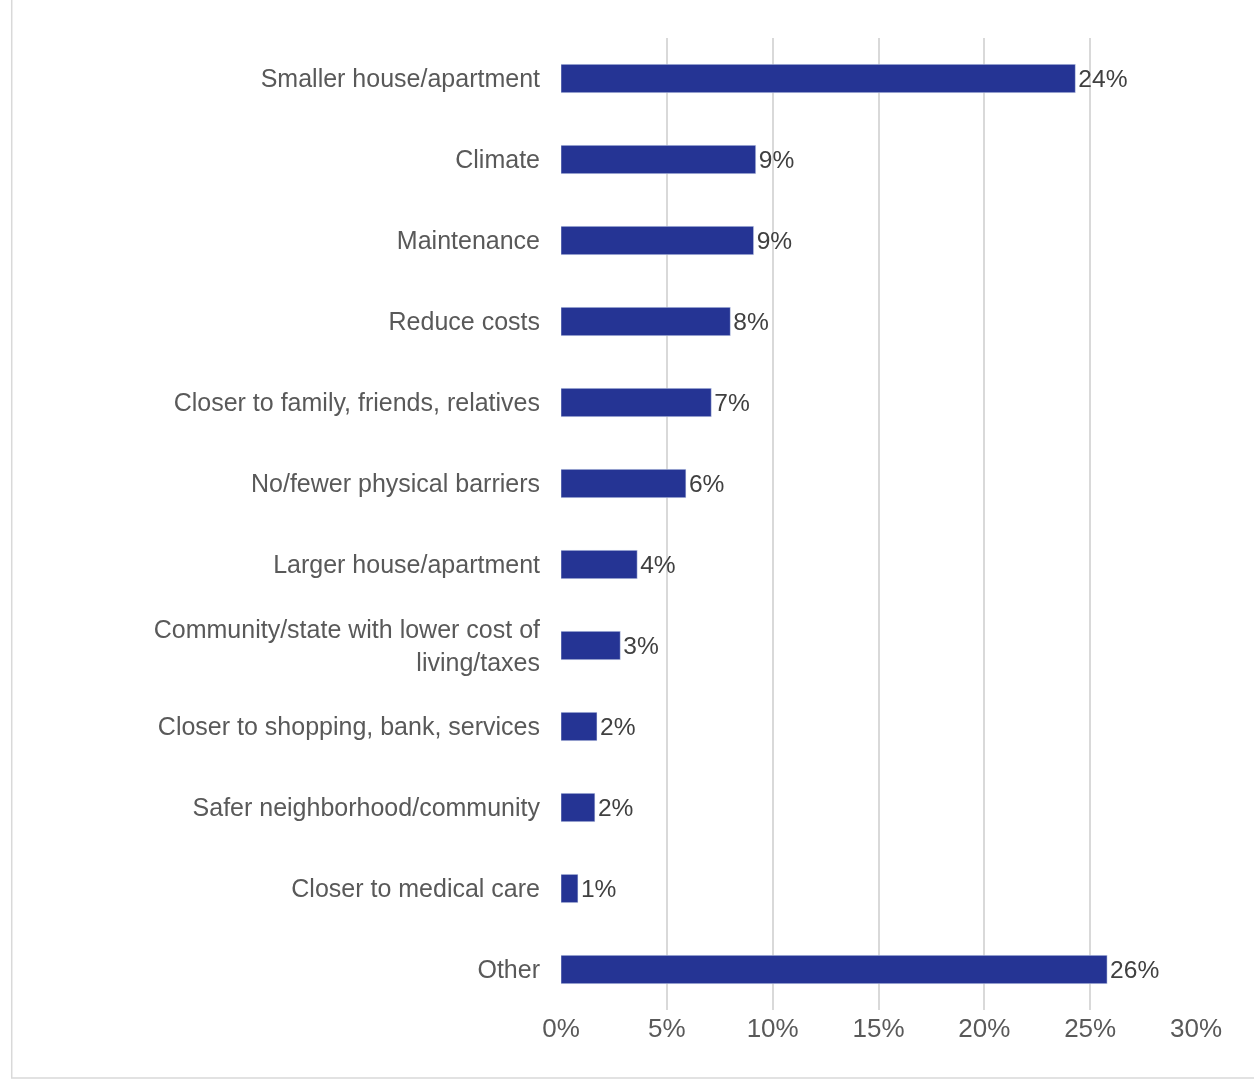  I want to click on data-label: 6%, so click(706, 484).